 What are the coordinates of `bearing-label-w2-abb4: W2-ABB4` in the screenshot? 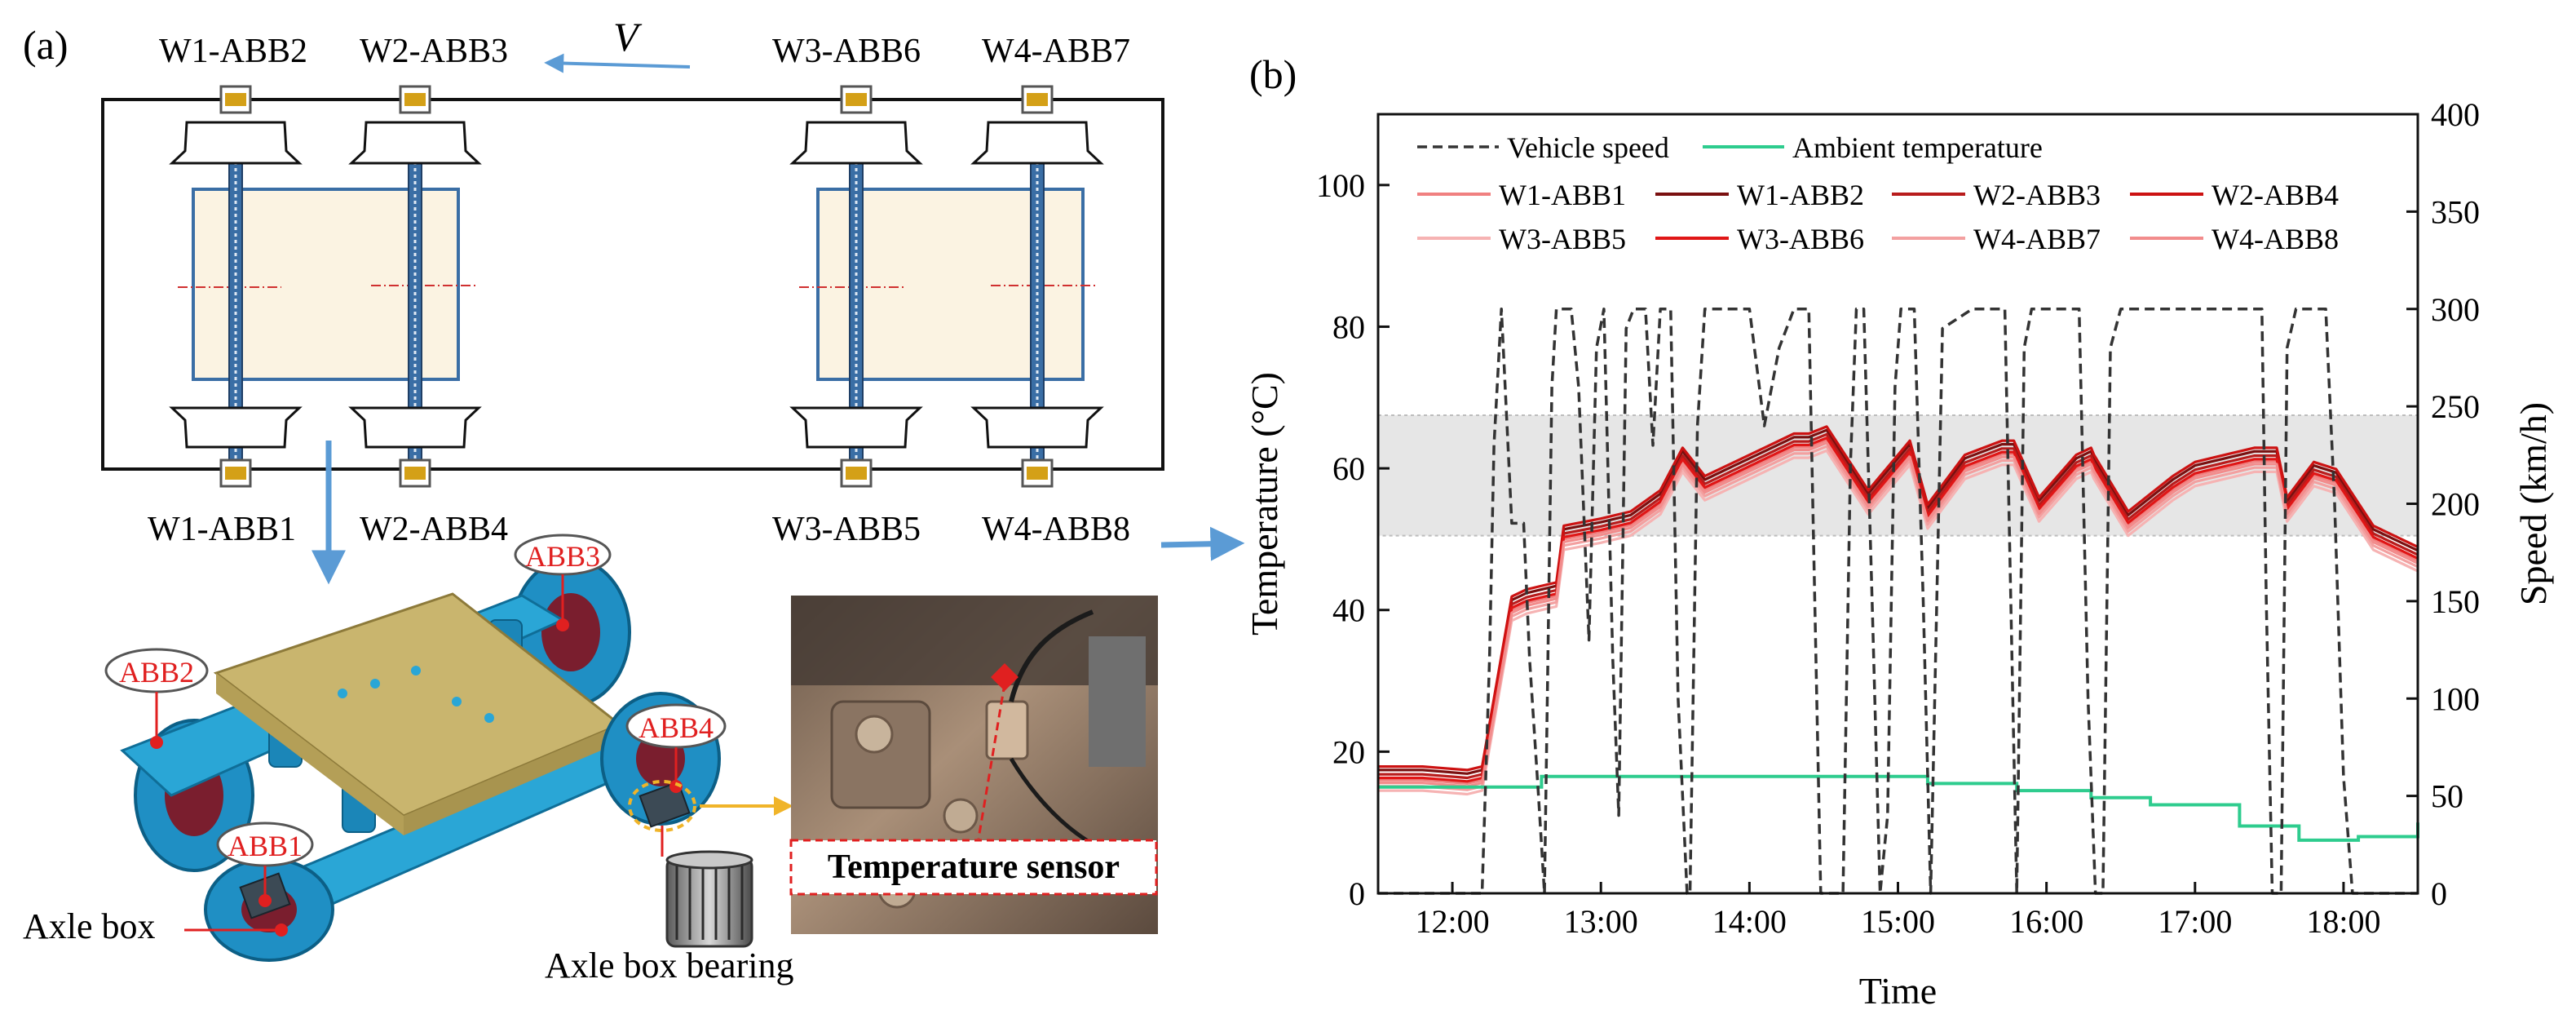 It's located at (434, 529).